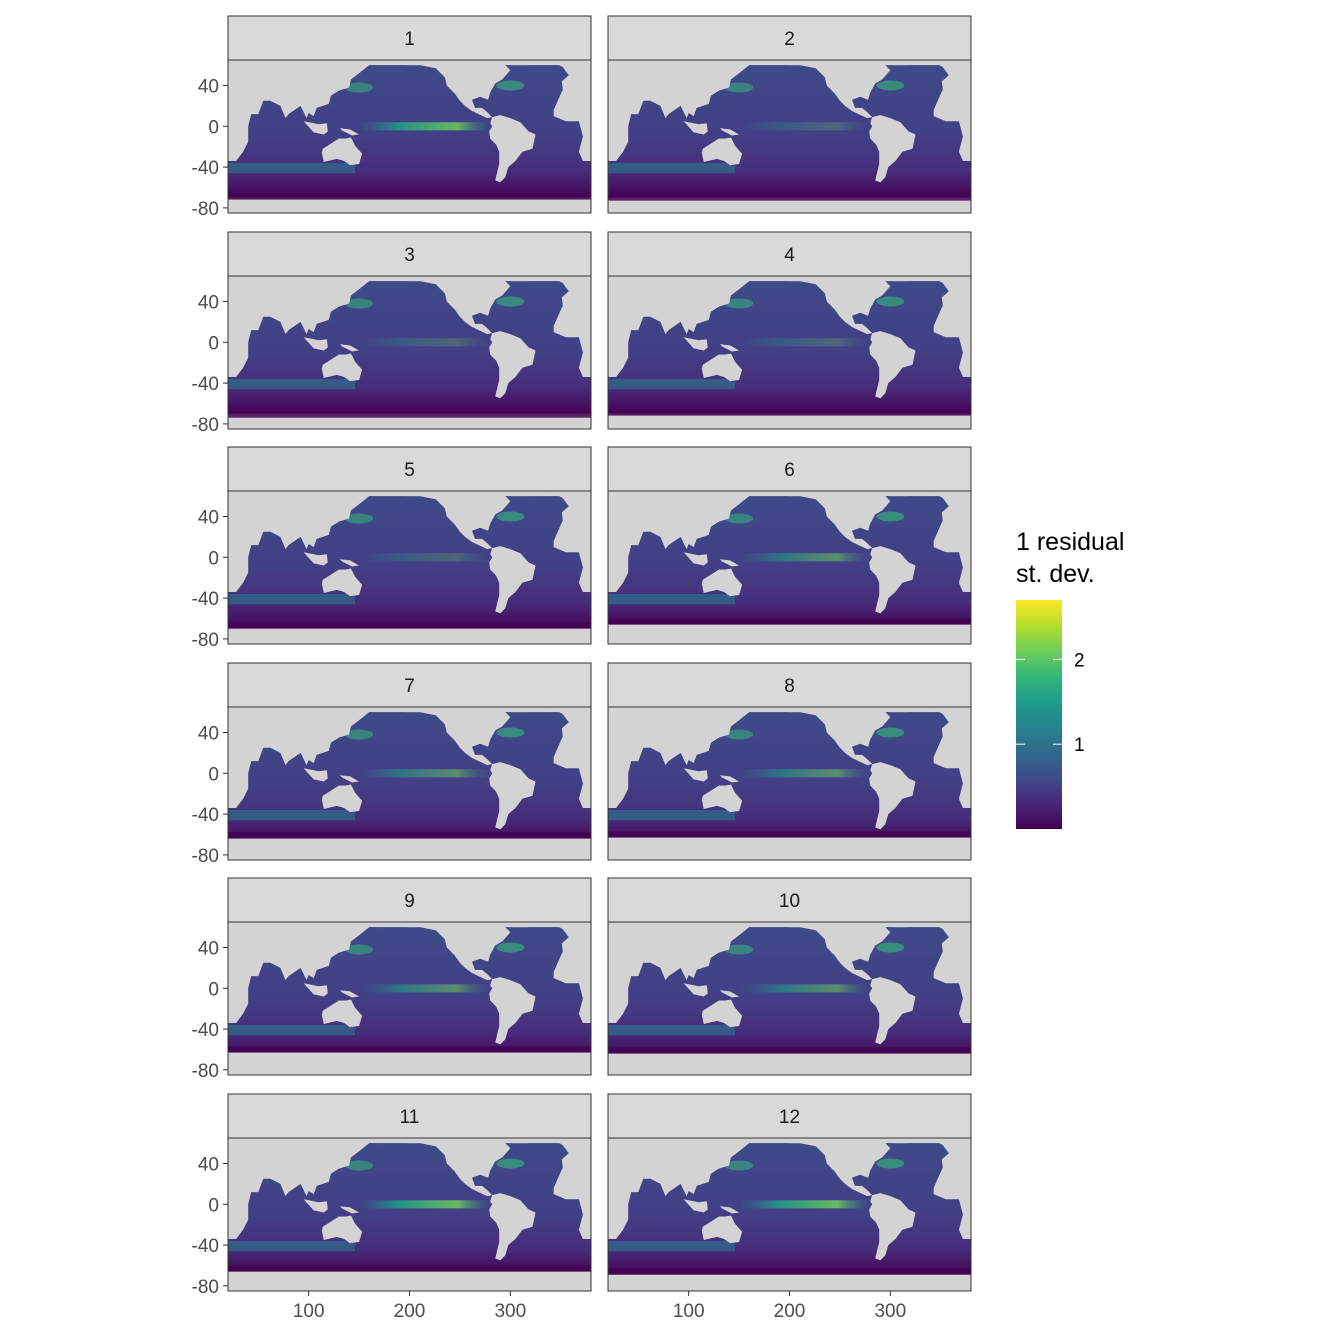 This screenshot has height=1344, width=1344. I want to click on y-tick-label: 40, so click(208, 734).